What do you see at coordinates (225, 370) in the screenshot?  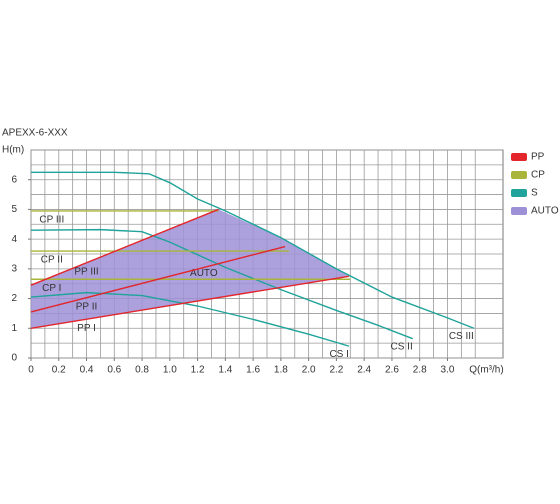 I see `x-tick-label: 1.4` at bounding box center [225, 370].